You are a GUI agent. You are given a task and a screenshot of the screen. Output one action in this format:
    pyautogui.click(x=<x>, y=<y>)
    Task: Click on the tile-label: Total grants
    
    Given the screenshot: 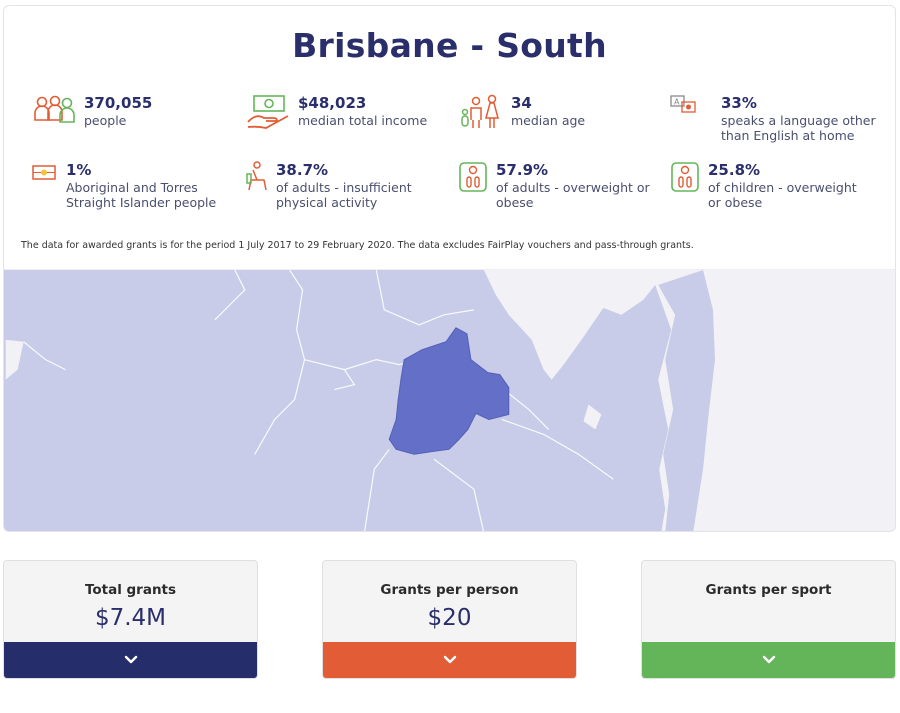 What is the action you would take?
    pyautogui.click(x=130, y=590)
    